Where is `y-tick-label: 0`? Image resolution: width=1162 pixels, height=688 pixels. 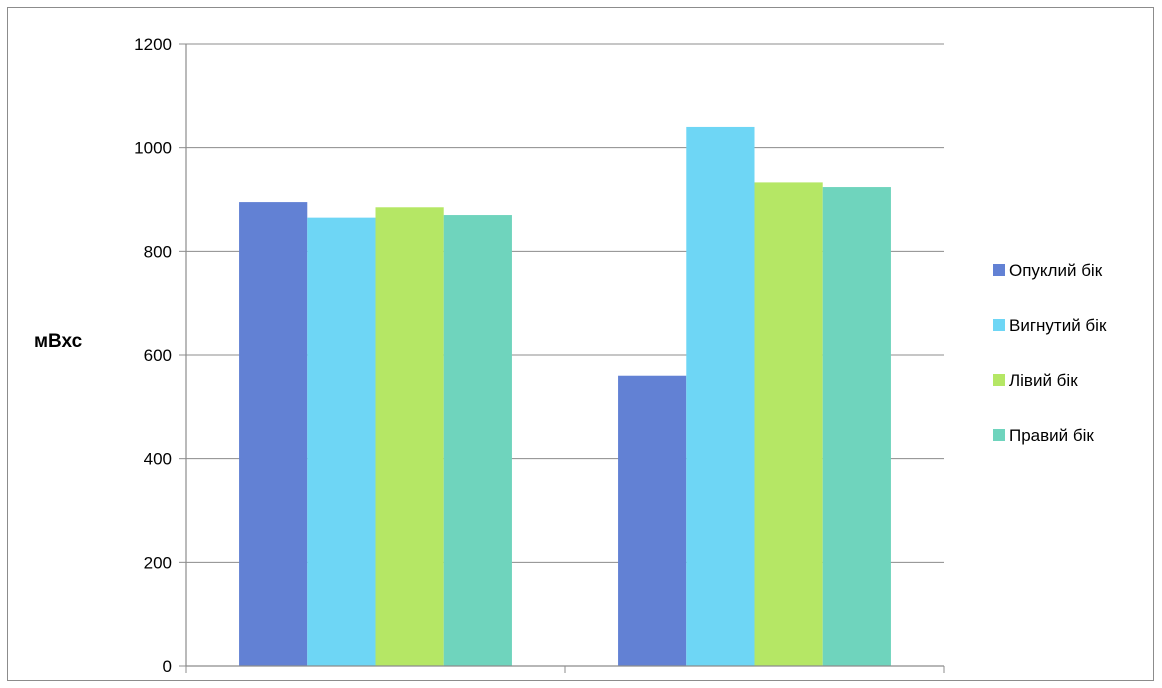
y-tick-label: 0 is located at coordinates (167, 666).